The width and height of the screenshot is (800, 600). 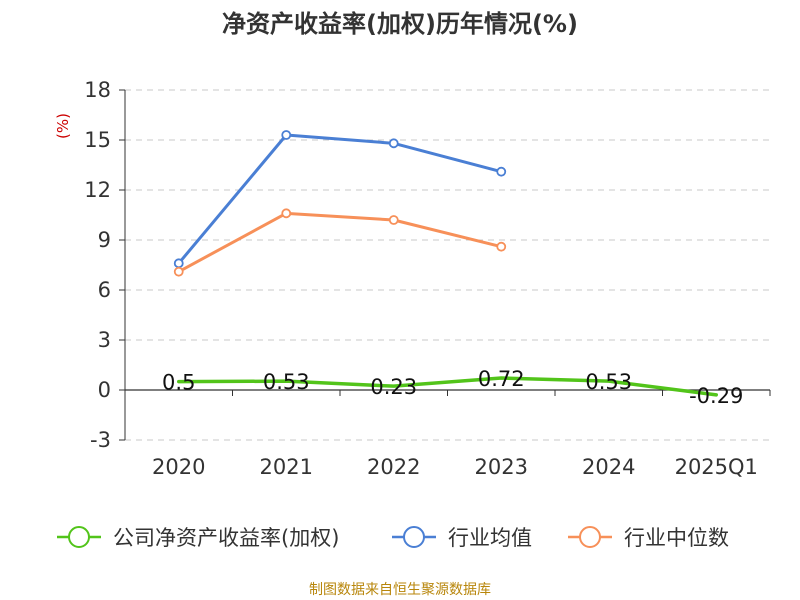 I want to click on legend-item: 行业中位数, so click(x=648, y=538).